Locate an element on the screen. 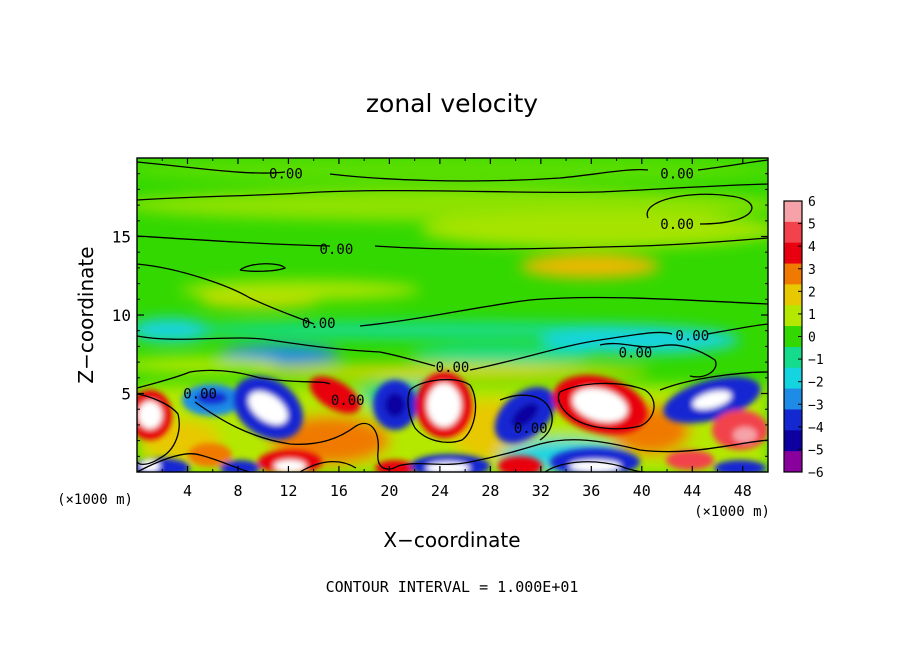 The height and width of the screenshot is (654, 904). x-unit-left: (×1000 m) is located at coordinates (95, 500).